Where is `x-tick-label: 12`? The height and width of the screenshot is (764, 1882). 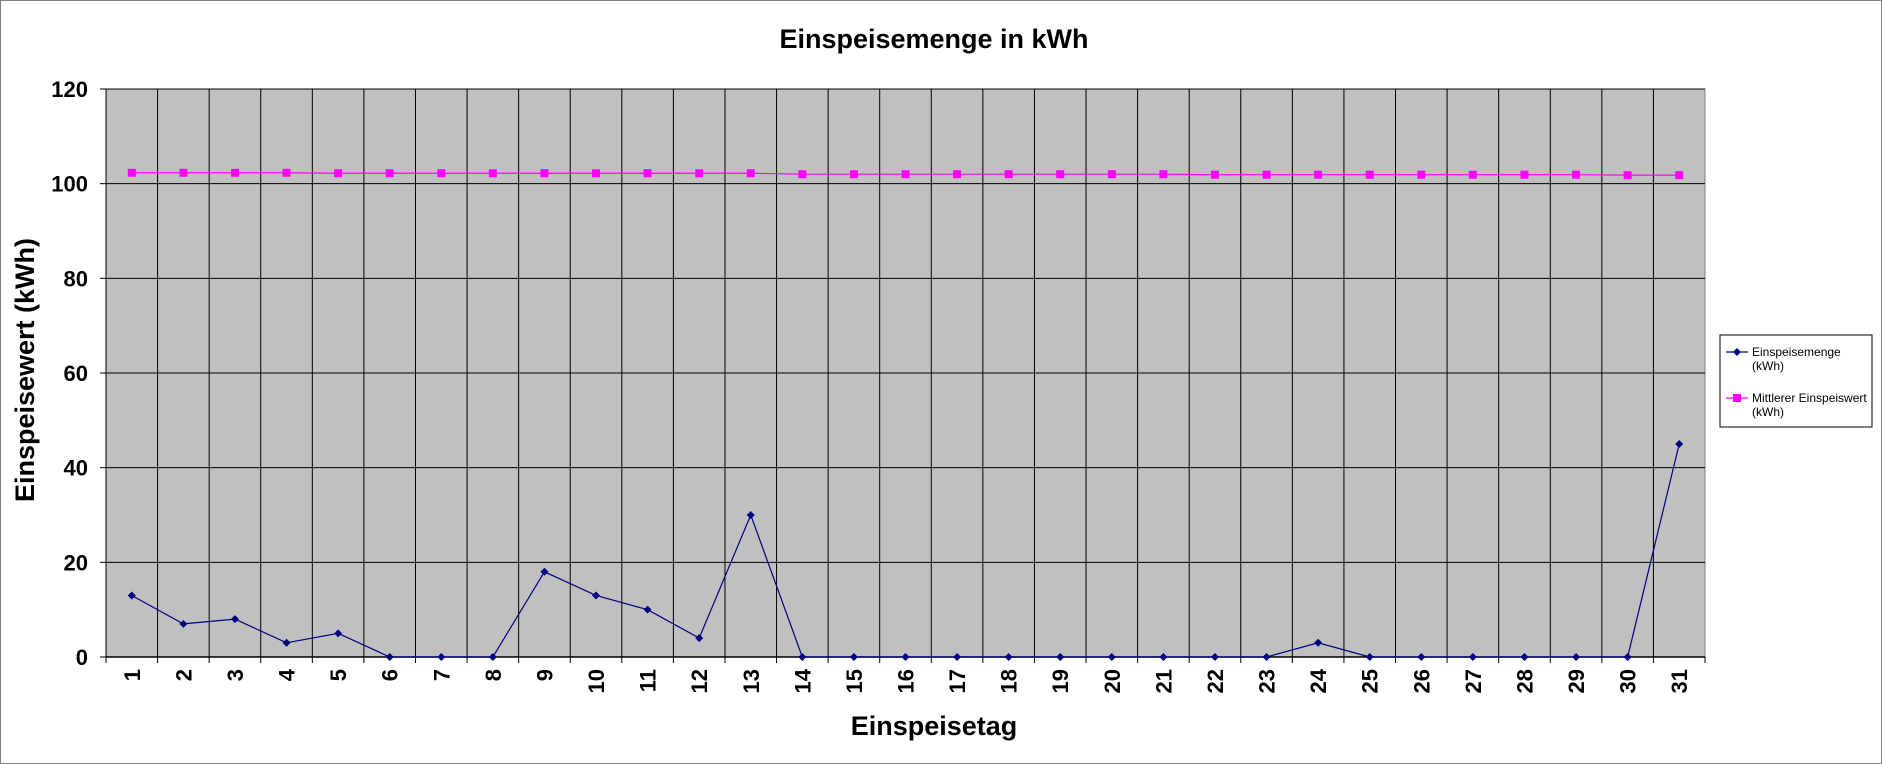
x-tick-label: 12 is located at coordinates (699, 681).